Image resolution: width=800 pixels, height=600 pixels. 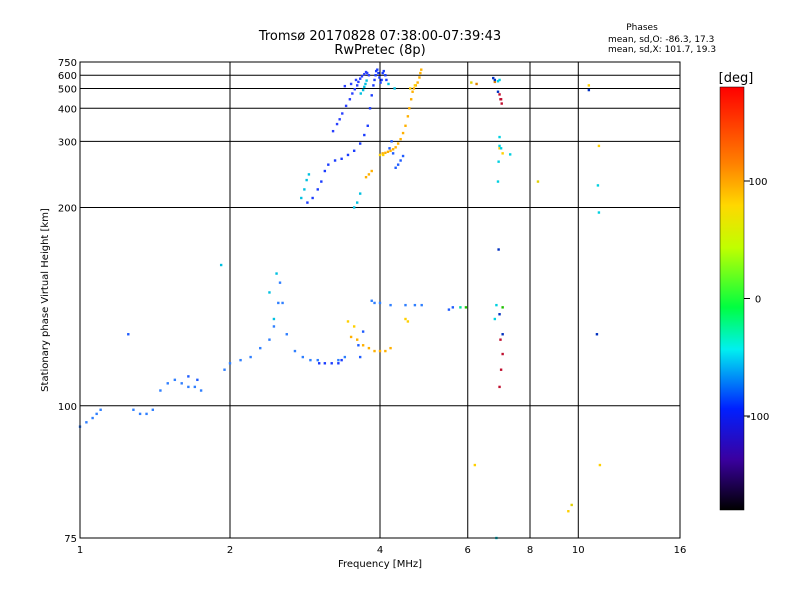 What do you see at coordinates (67, 76) in the screenshot?
I see `y-tick-label: 600` at bounding box center [67, 76].